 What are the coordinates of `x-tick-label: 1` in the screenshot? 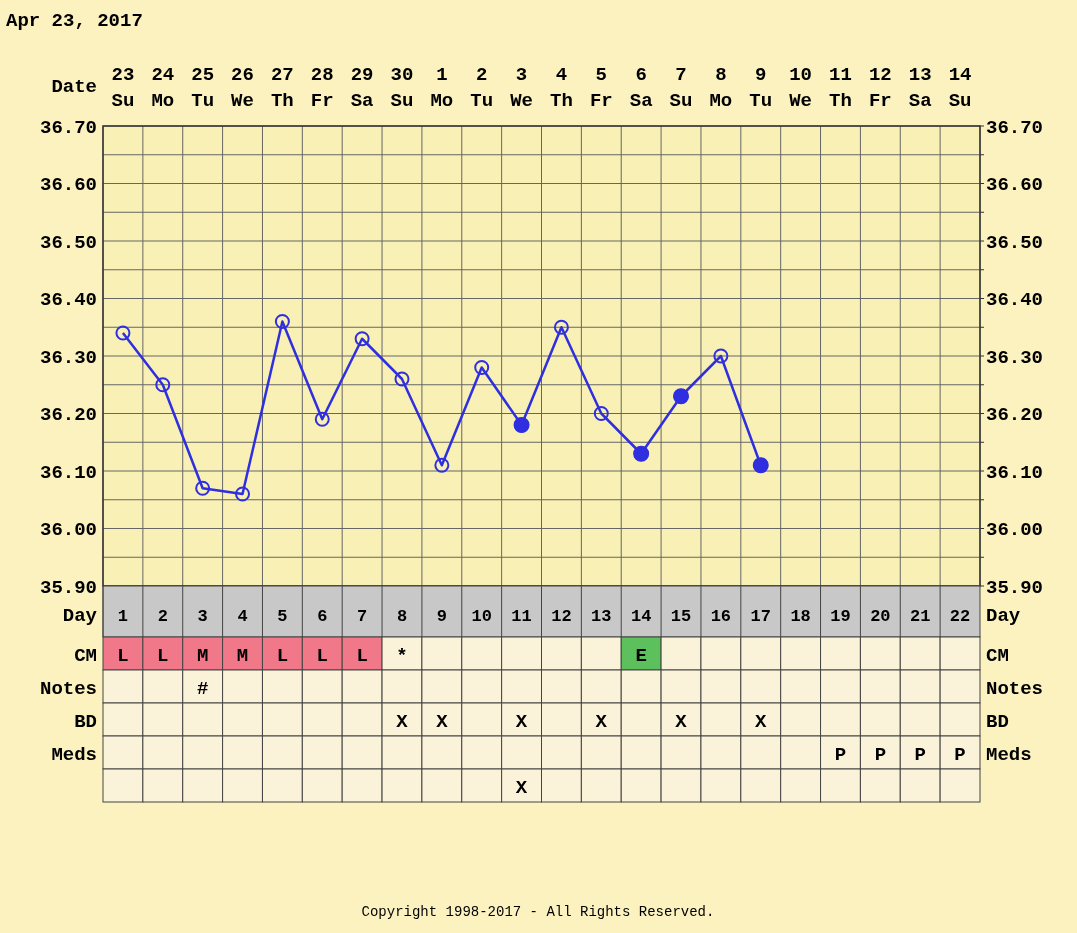 It's located at (123, 616).